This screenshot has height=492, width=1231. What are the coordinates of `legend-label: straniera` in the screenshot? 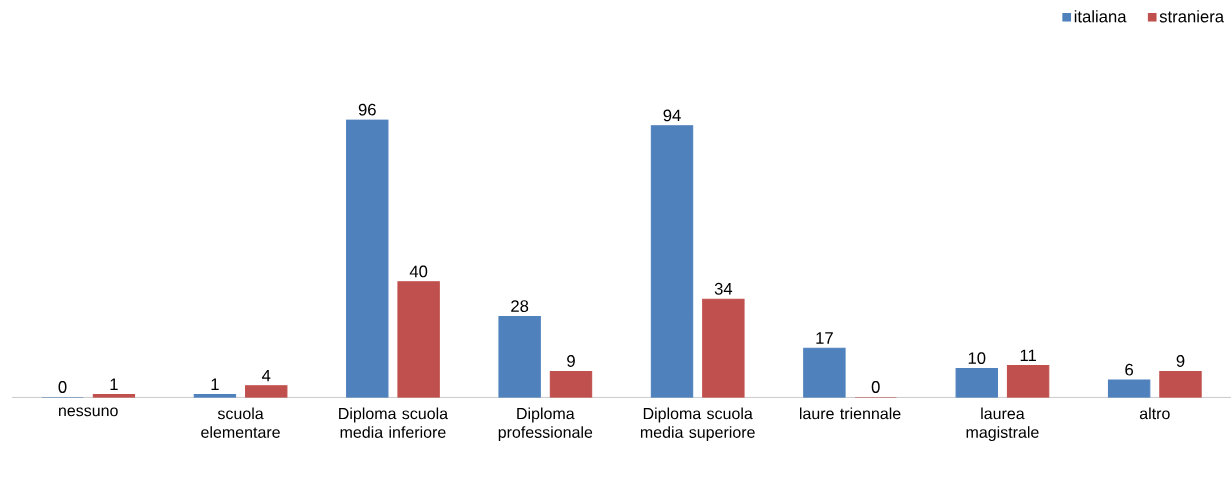 It's located at (1192, 16).